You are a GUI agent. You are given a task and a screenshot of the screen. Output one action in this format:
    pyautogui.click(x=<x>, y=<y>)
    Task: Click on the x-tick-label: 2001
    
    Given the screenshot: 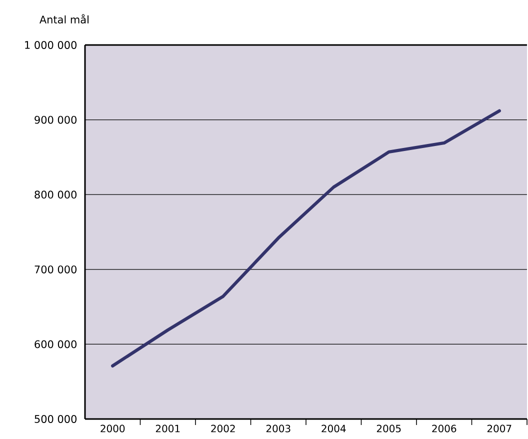 What is the action you would take?
    pyautogui.click(x=168, y=428)
    